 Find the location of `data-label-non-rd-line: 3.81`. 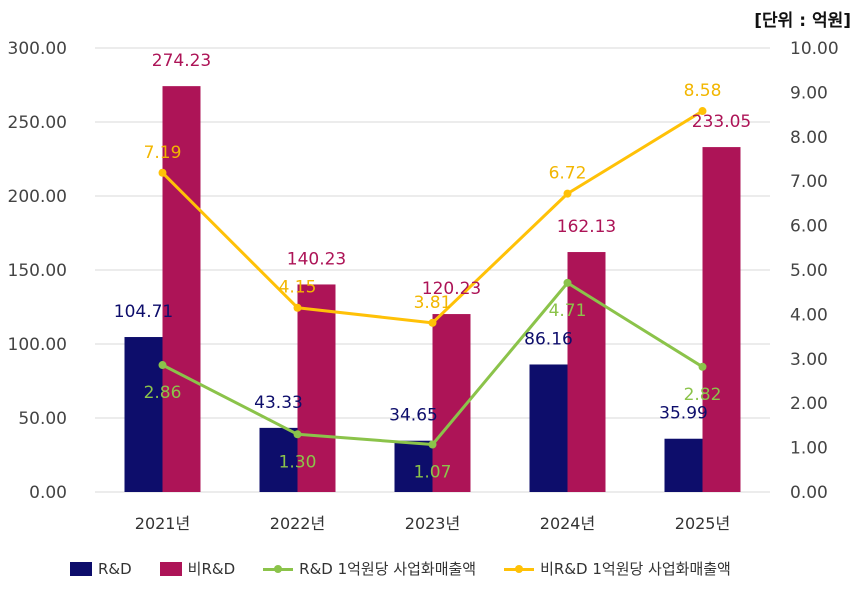

data-label-non-rd-line: 3.81 is located at coordinates (433, 303).